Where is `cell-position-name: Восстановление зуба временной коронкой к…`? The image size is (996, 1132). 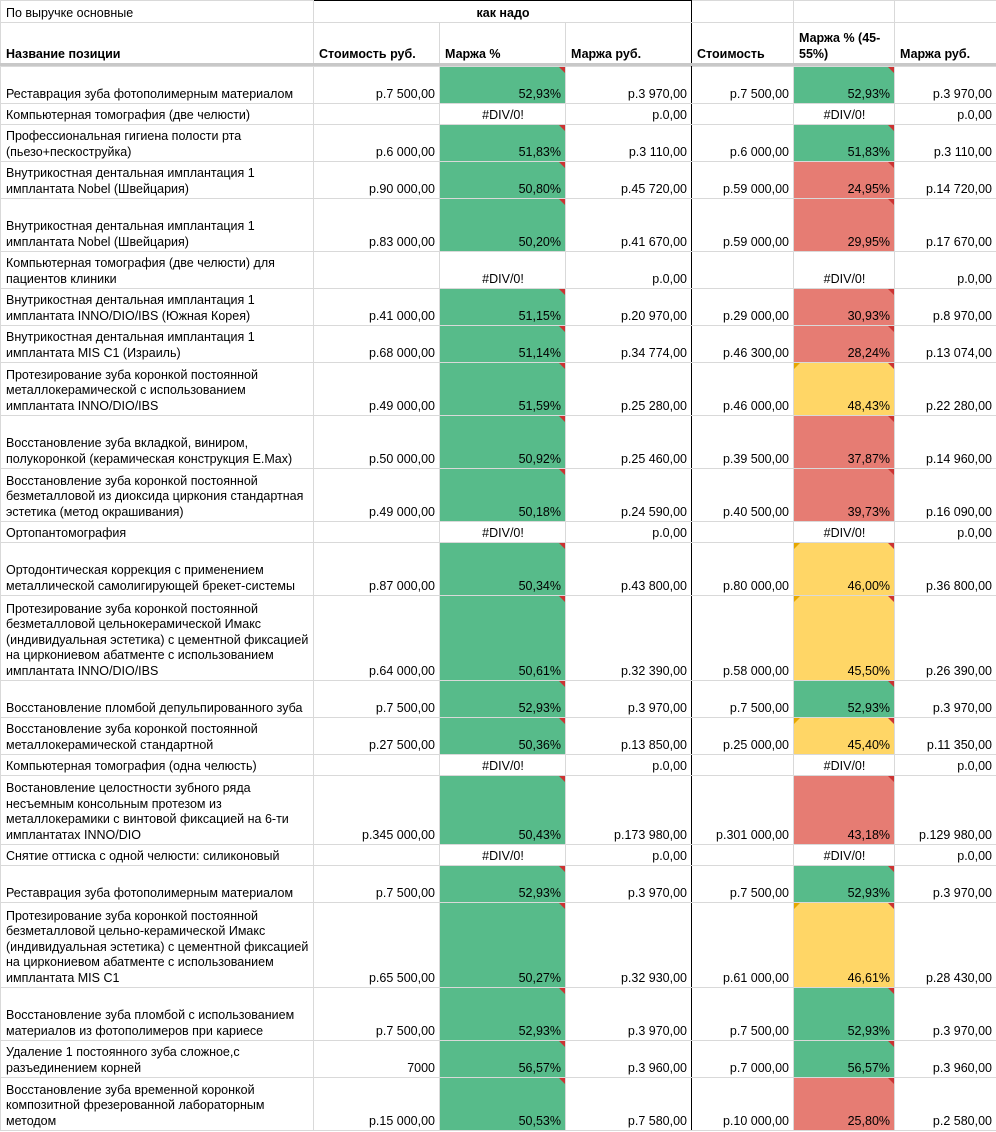
cell-position-name: Восстановление зуба временной коронкой к… is located at coordinates (157, 1104).